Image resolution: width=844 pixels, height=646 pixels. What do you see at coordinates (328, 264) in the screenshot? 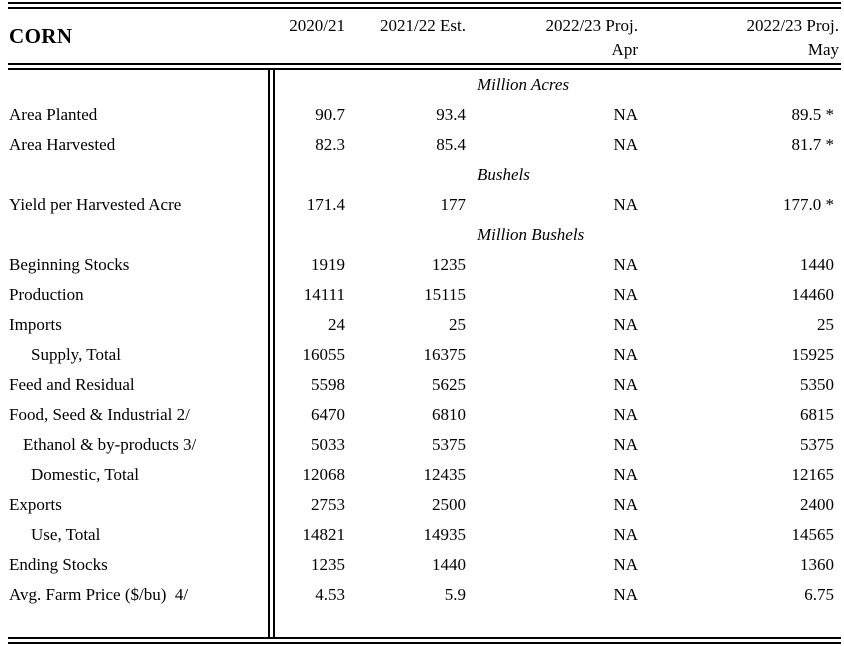
I see `value-2020-21: 1919` at bounding box center [328, 264].